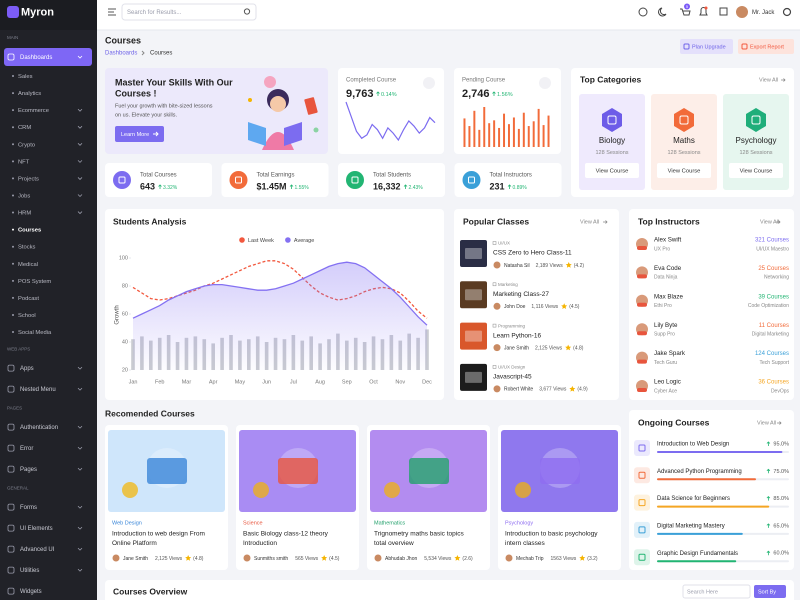 The image size is (800, 600). What do you see at coordinates (11, 570) in the screenshot?
I see `menu-icon` at bounding box center [11, 570].